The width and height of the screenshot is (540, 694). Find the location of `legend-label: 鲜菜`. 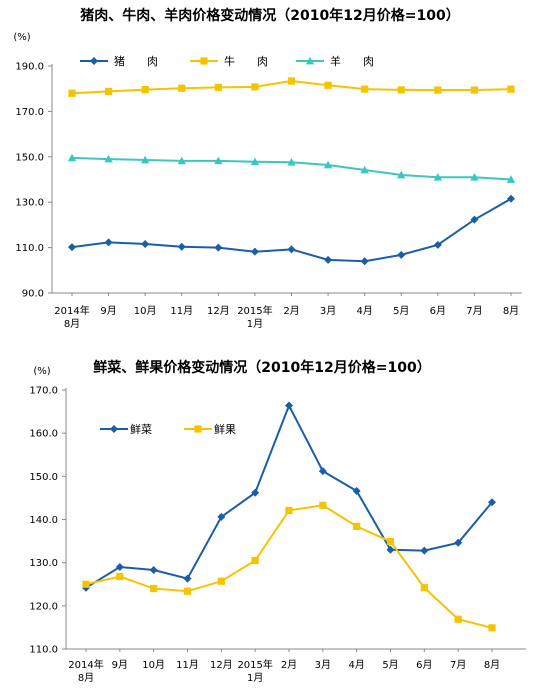

legend-label: 鲜菜 is located at coordinates (141, 429).